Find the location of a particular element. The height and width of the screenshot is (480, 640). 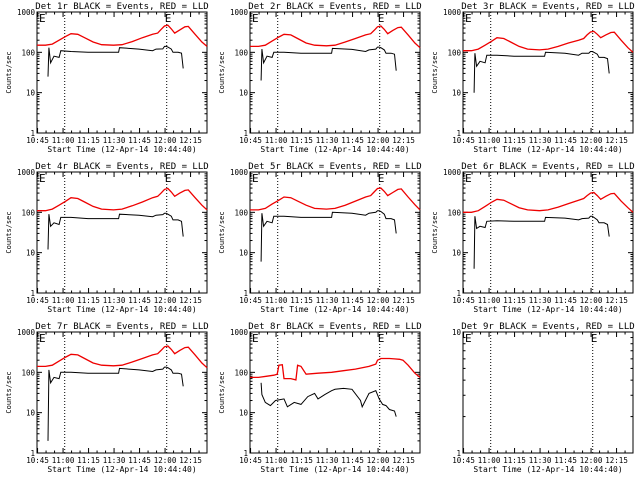

chart-title: Det 6r BLACK = Events, RED = LLD is located at coordinates (547, 167).